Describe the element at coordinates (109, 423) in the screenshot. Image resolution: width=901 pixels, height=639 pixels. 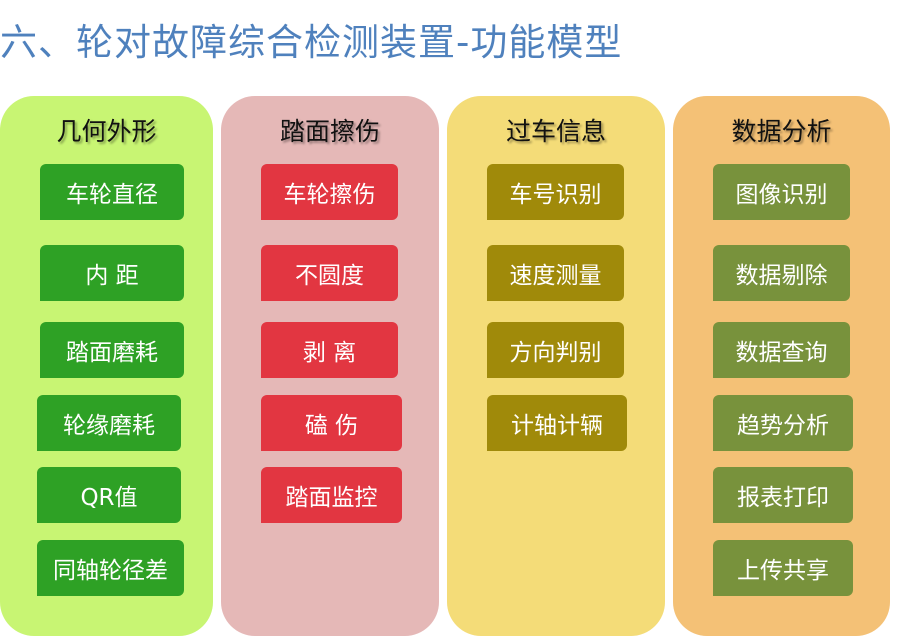
I see `function-box: 轮缘磨耗` at that location.